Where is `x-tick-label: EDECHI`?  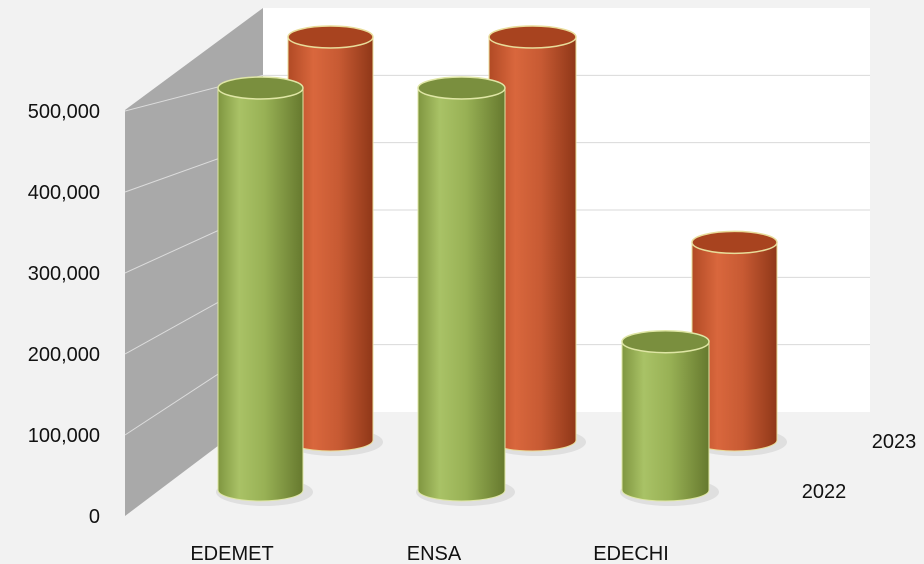
x-tick-label: EDECHI is located at coordinates (631, 553).